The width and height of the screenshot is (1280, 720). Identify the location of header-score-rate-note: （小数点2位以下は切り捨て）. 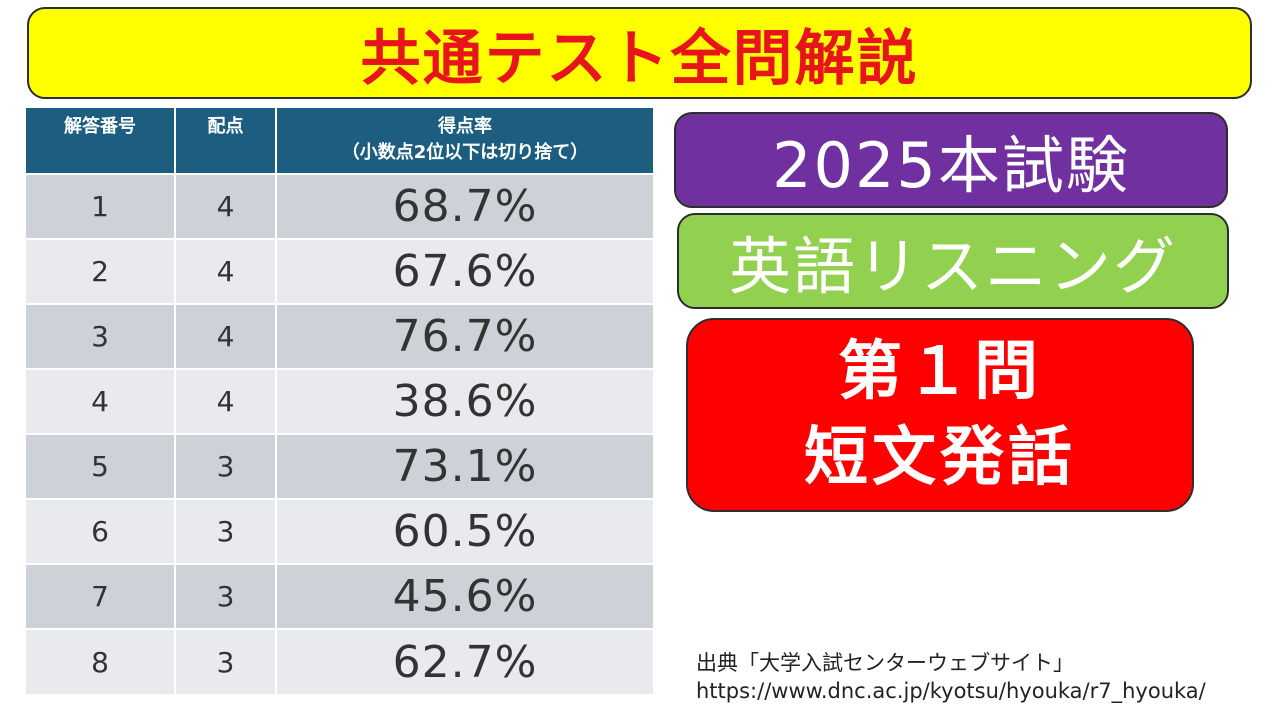
(465, 152).